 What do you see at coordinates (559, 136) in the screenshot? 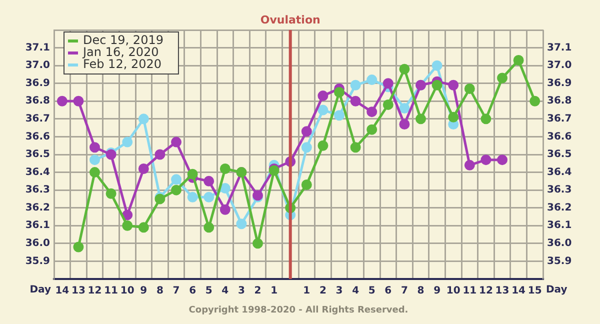
I see `y2-tick-label: 36.6` at bounding box center [559, 136].